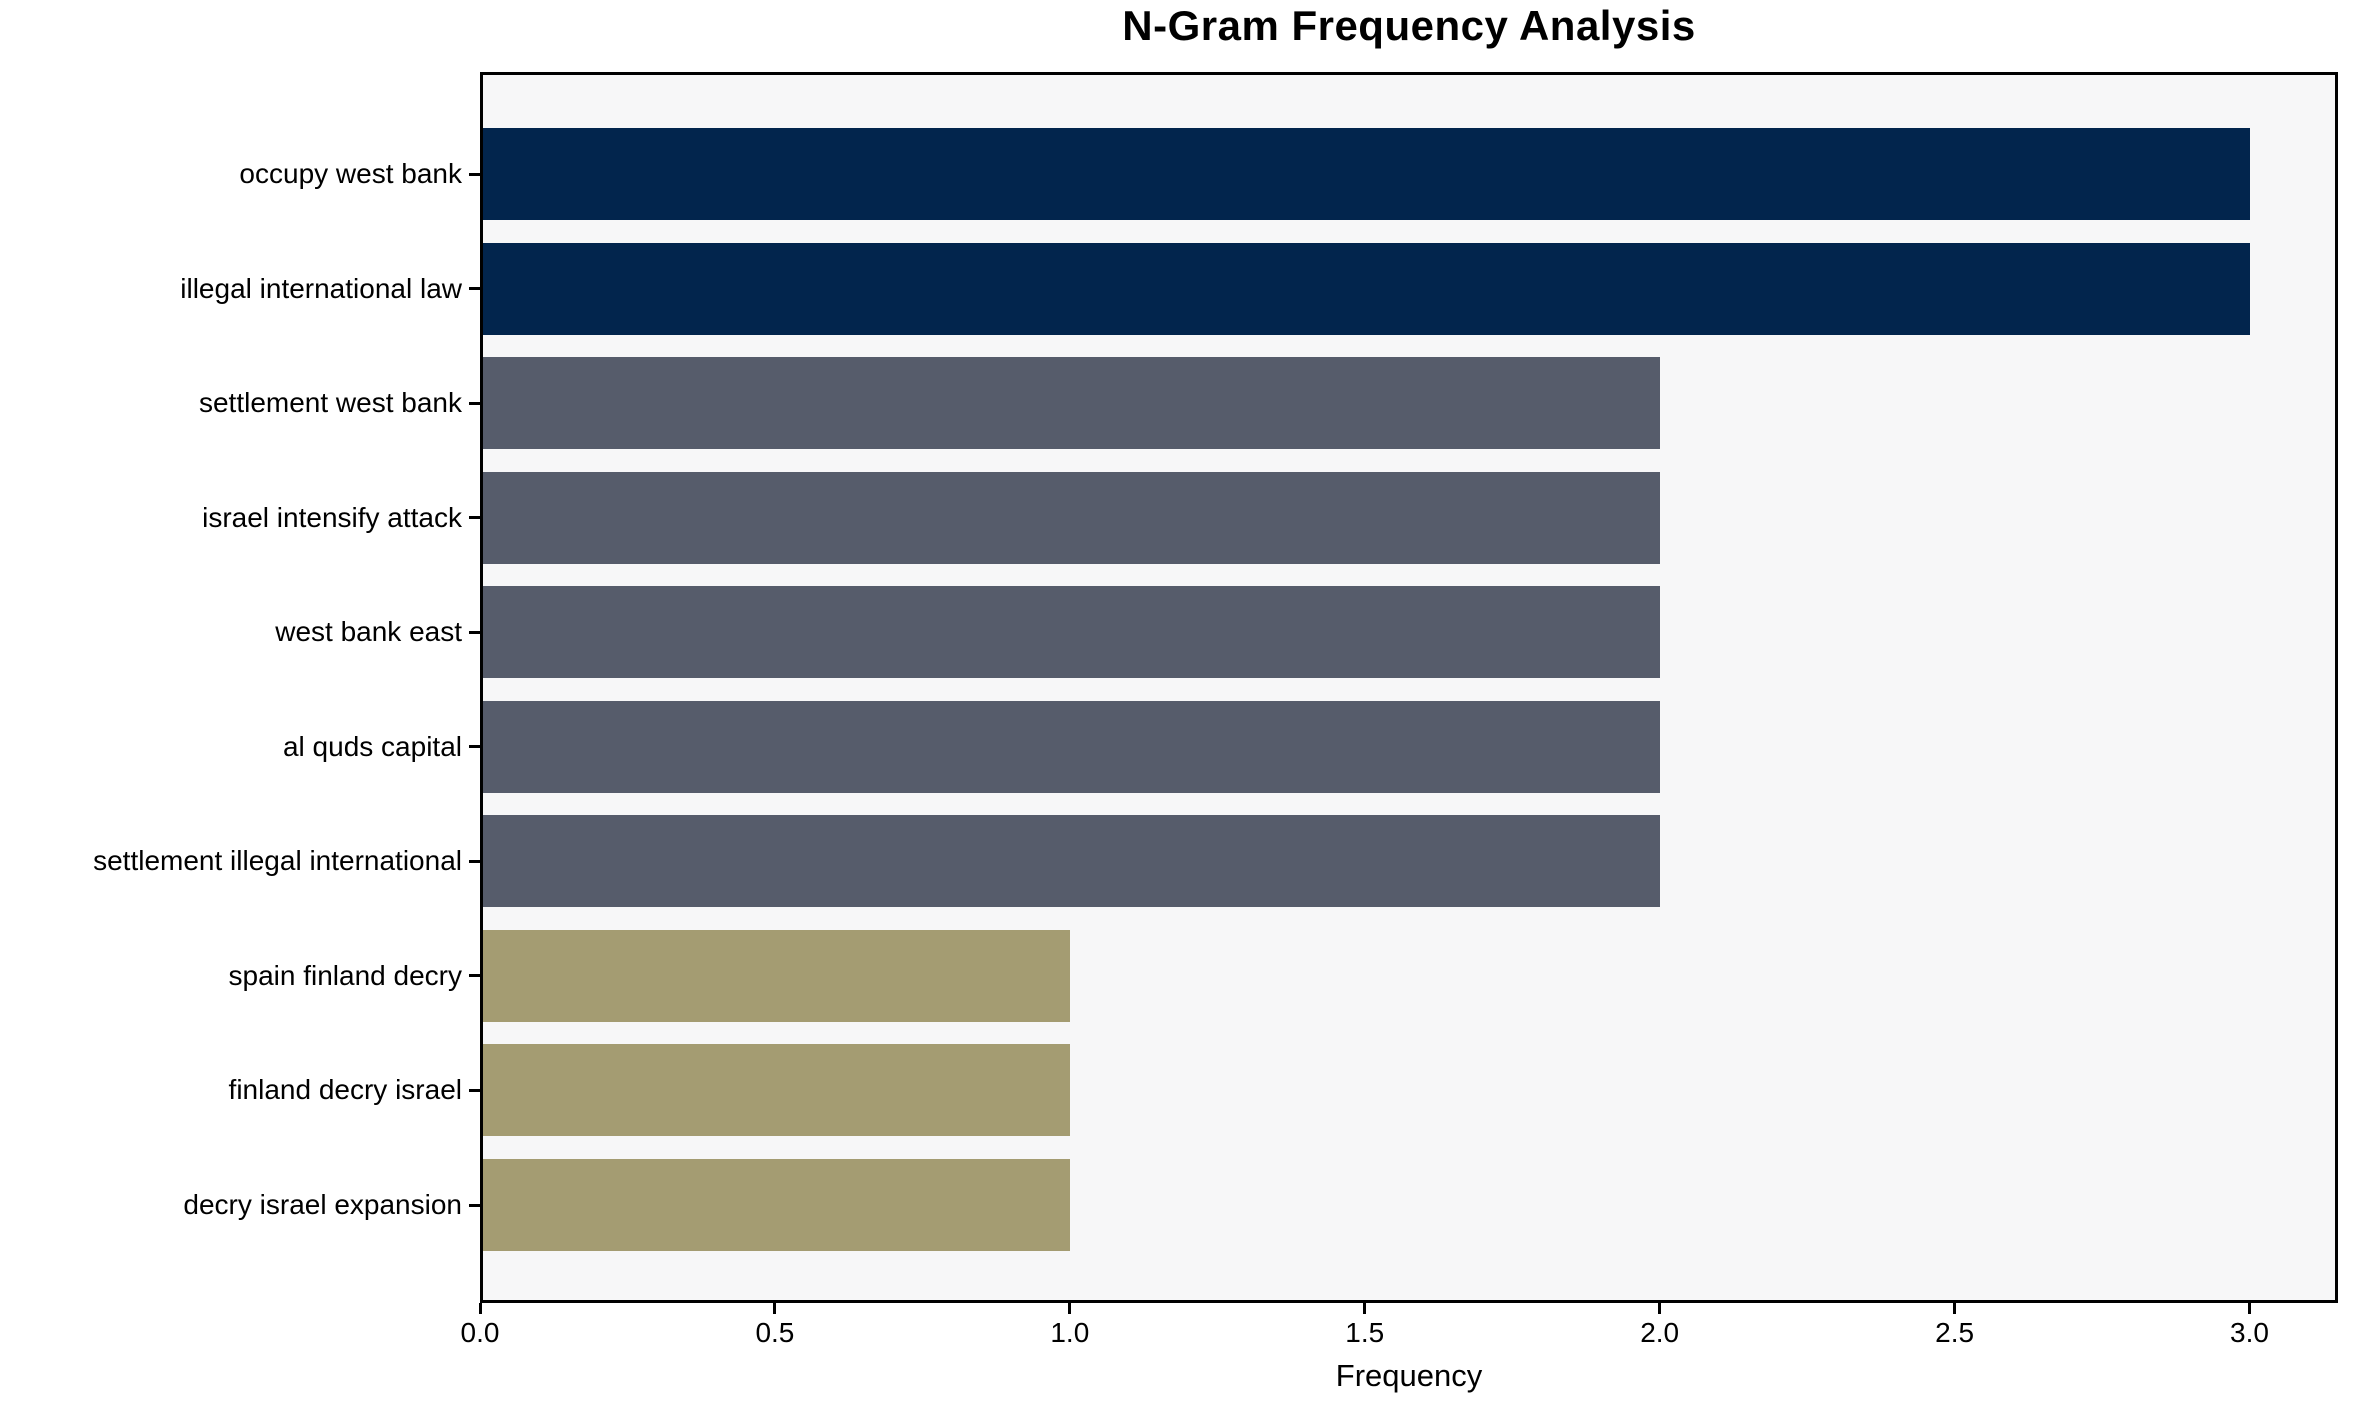 The height and width of the screenshot is (1414, 2358). What do you see at coordinates (1070, 746) in the screenshot?
I see `bar-al-quds-capital` at bounding box center [1070, 746].